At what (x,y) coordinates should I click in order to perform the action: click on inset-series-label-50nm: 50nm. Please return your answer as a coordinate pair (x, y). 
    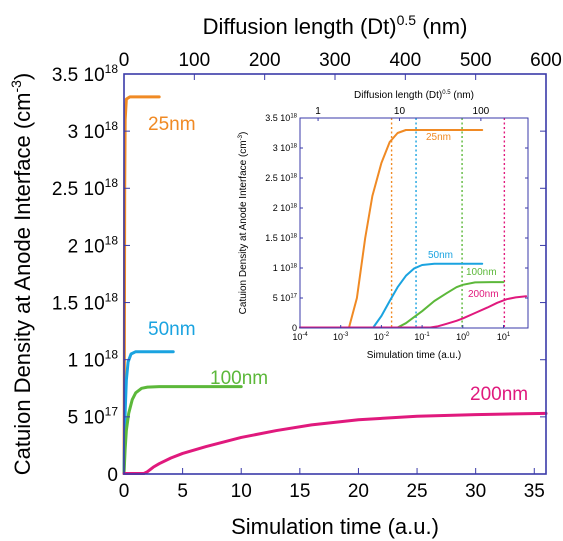
    Looking at the image, I should click on (440, 255).